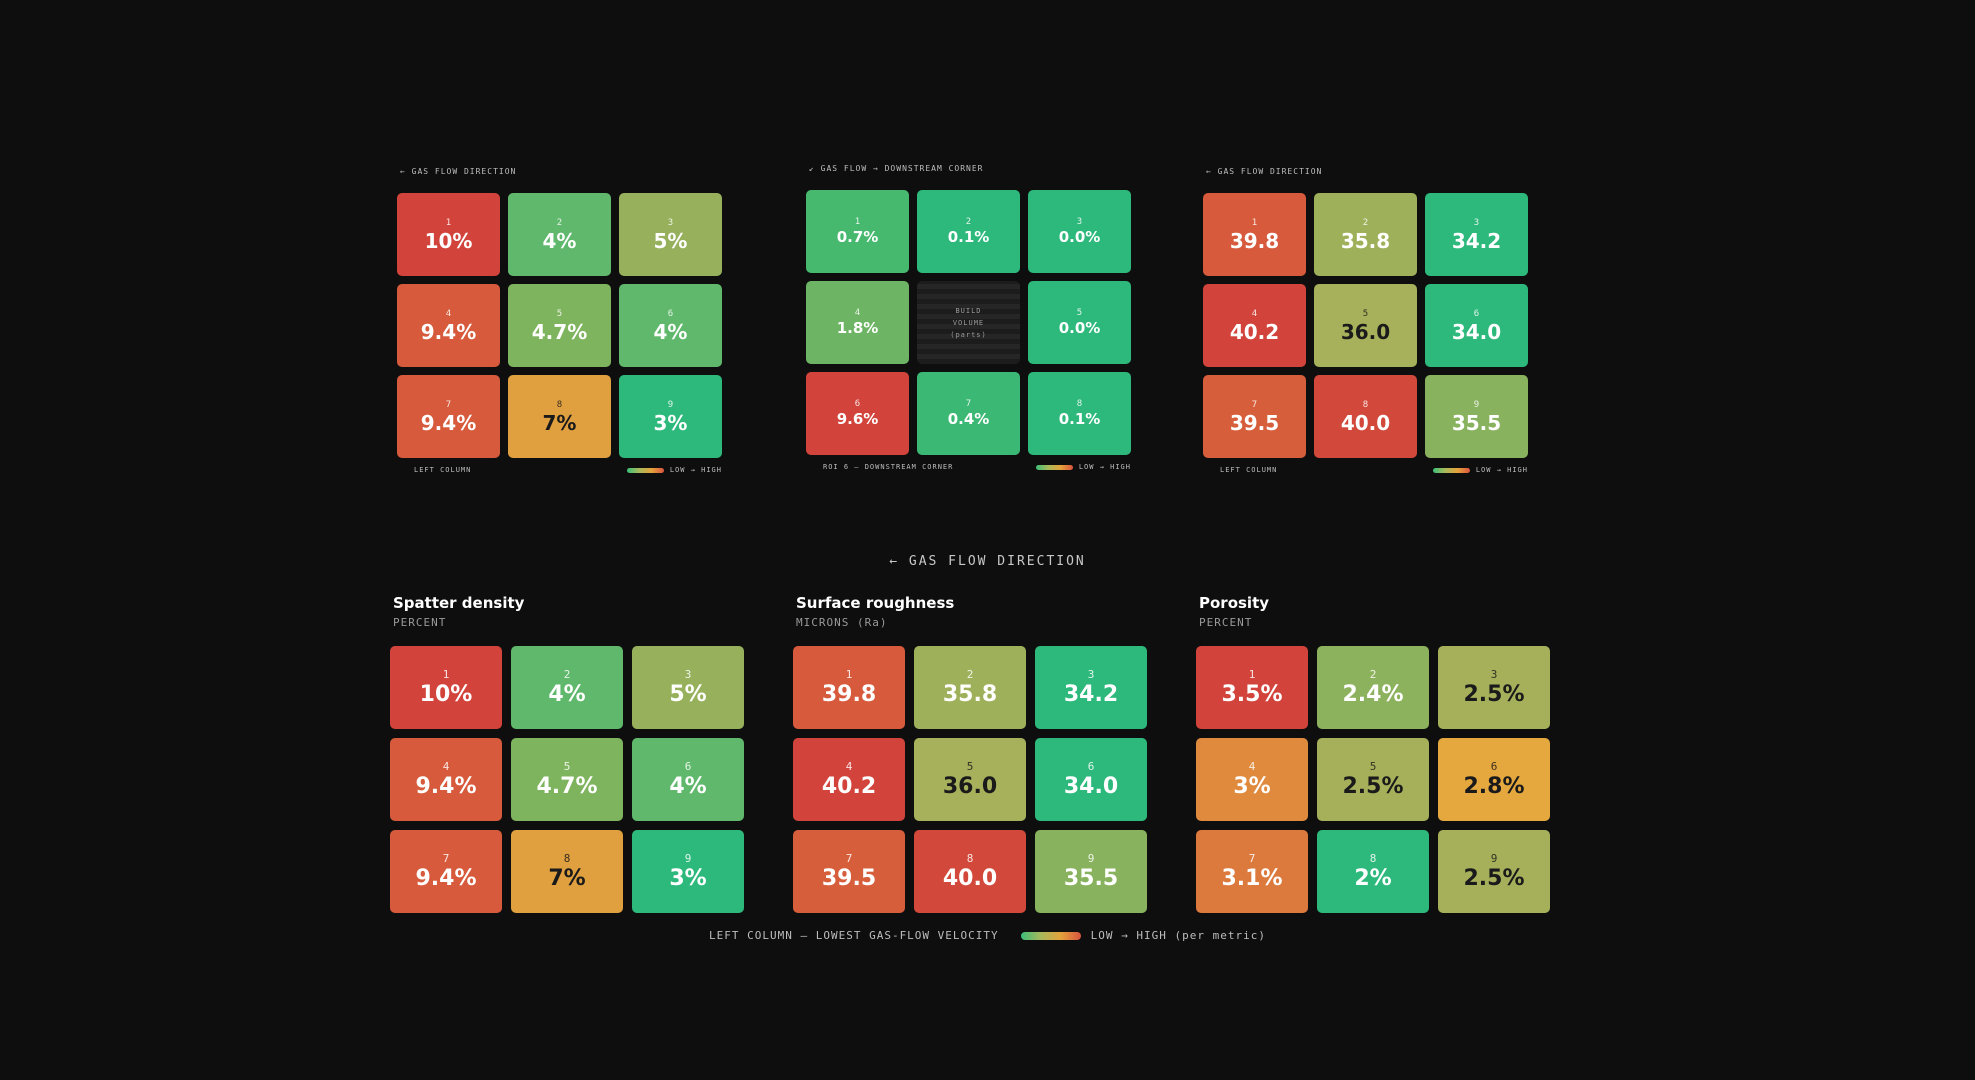  What do you see at coordinates (1079, 231) in the screenshot?
I see `heatmap-cell: 3 0.0%` at bounding box center [1079, 231].